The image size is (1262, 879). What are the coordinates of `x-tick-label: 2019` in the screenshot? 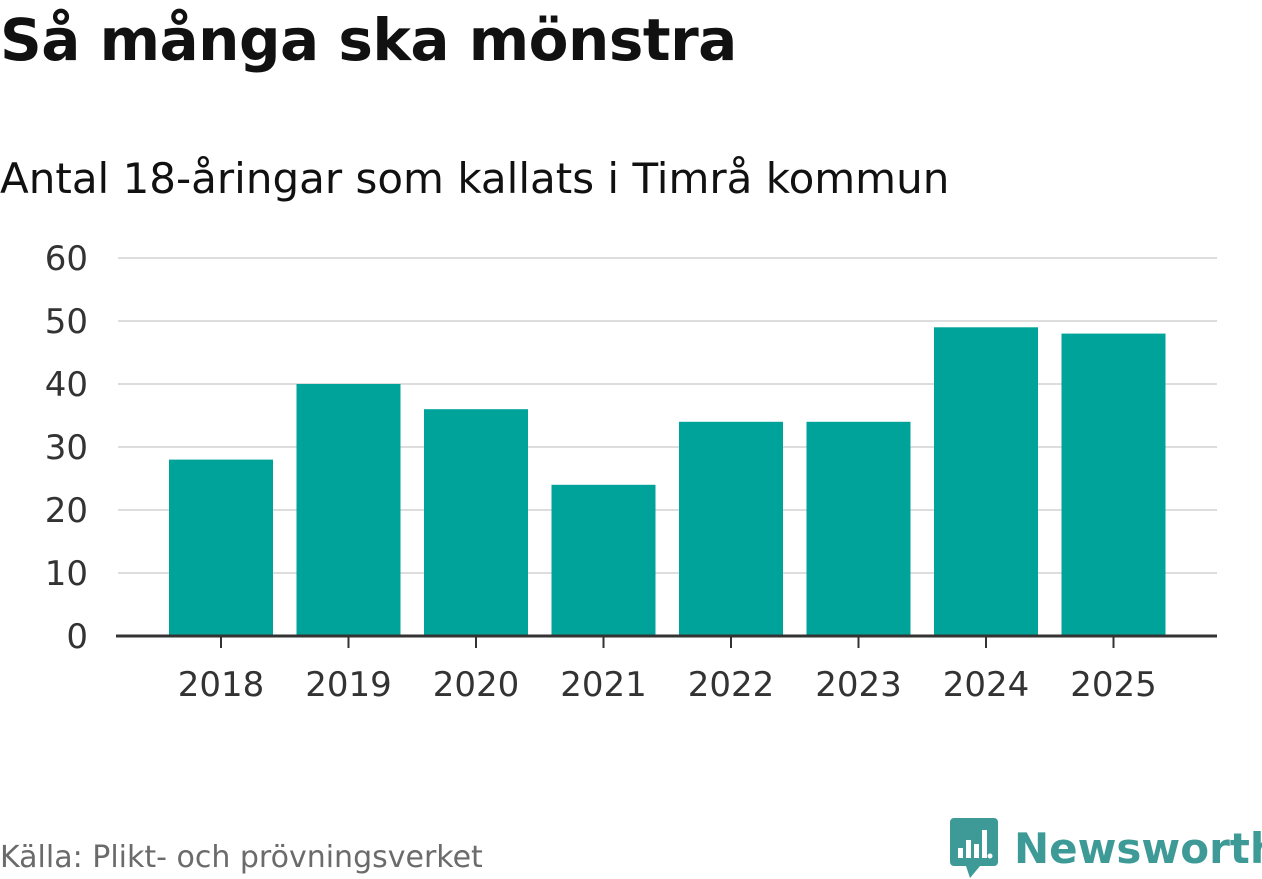 It's located at (348, 685).